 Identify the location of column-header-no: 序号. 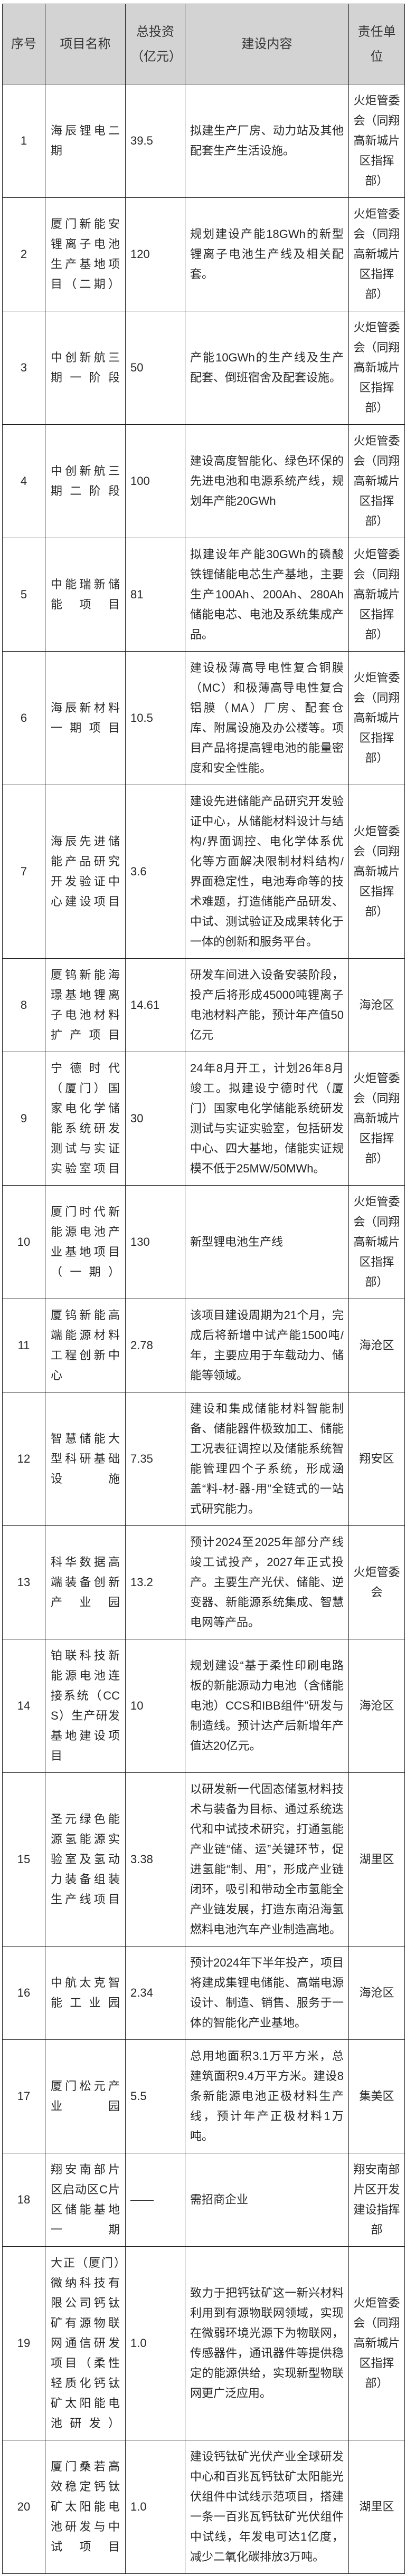
(23, 44).